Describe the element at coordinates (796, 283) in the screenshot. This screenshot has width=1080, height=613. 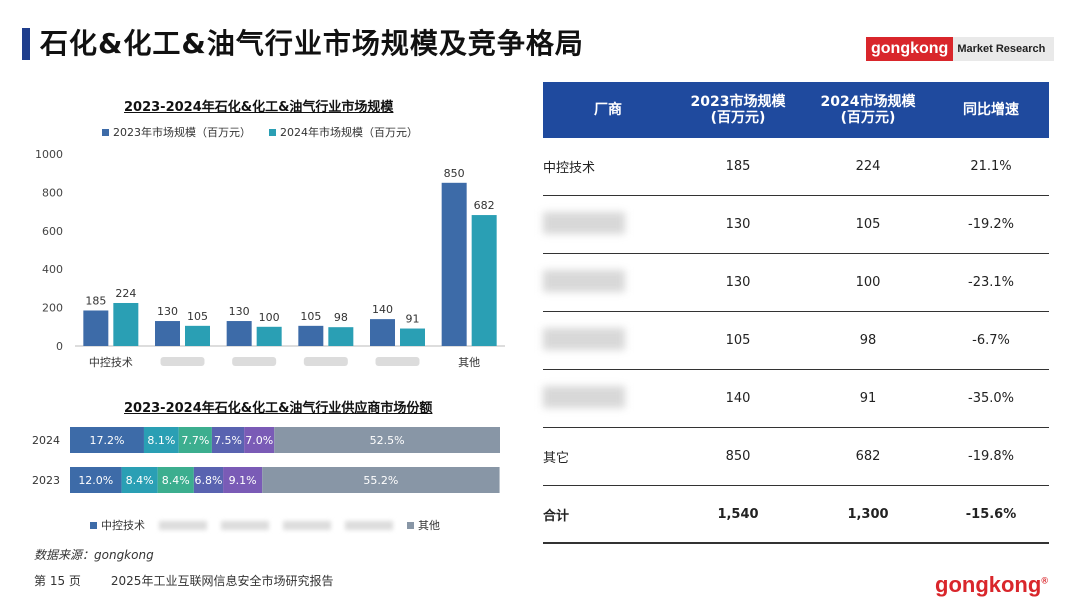
I see `table-row: 130 100 -23.1%` at that location.